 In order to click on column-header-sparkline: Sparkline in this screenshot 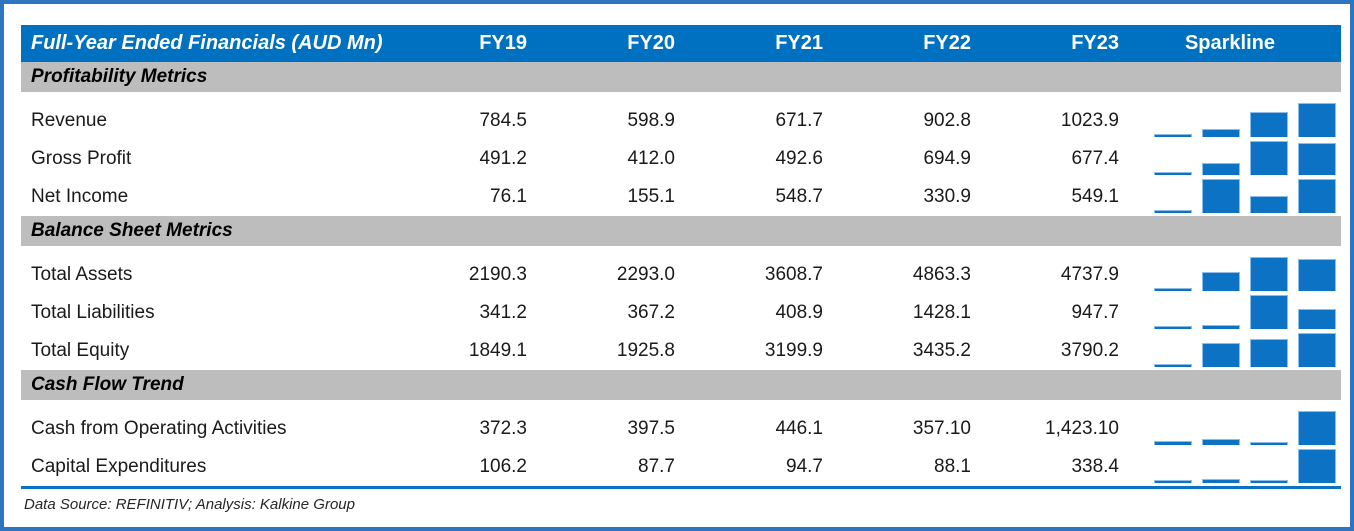, I will do `click(1230, 43)`.